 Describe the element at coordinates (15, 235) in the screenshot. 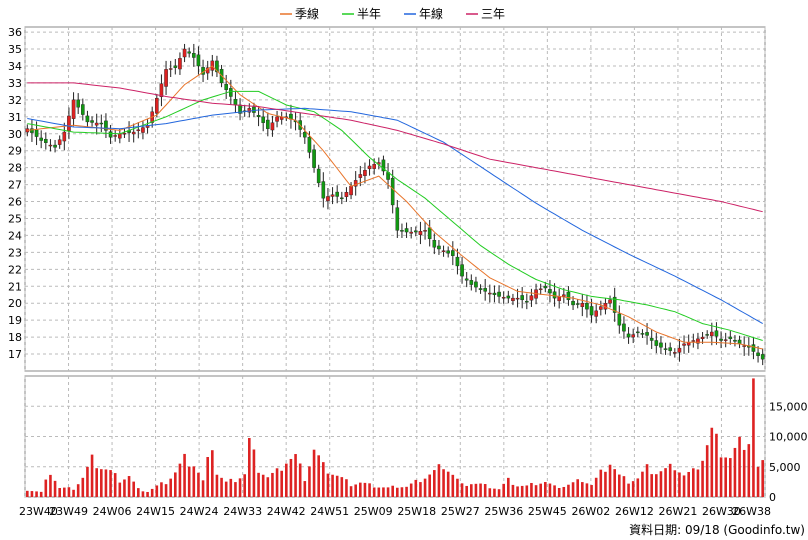

I see `price-tick-label: 24` at that location.